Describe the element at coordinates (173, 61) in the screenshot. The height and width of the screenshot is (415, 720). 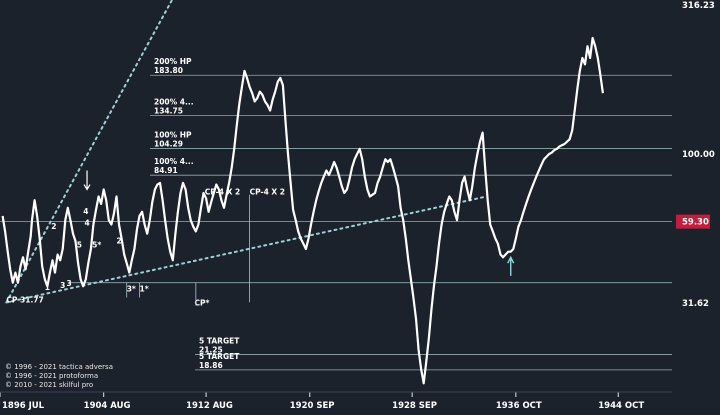
I see `level-name: 200% HP` at that location.